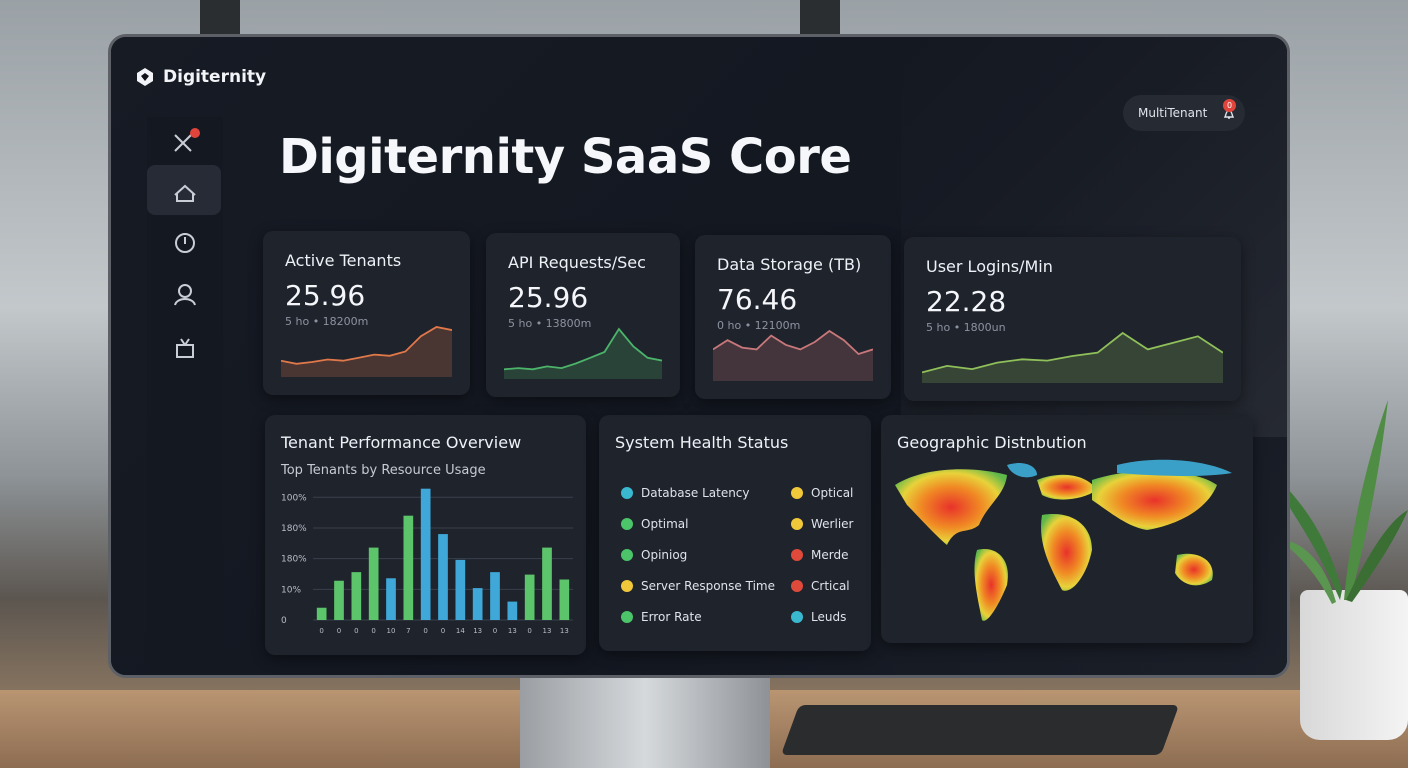 The width and height of the screenshot is (1408, 768). What do you see at coordinates (830, 554) in the screenshot?
I see `status-label: Merde` at bounding box center [830, 554].